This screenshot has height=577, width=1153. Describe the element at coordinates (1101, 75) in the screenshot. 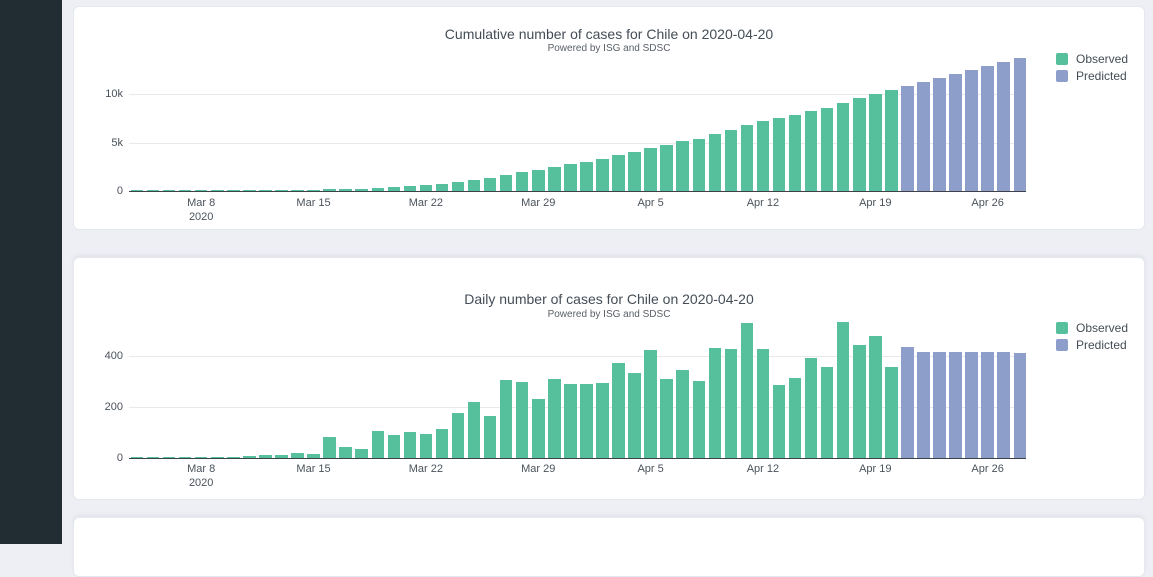

I see `legend-label-predicted: Predicted` at that location.